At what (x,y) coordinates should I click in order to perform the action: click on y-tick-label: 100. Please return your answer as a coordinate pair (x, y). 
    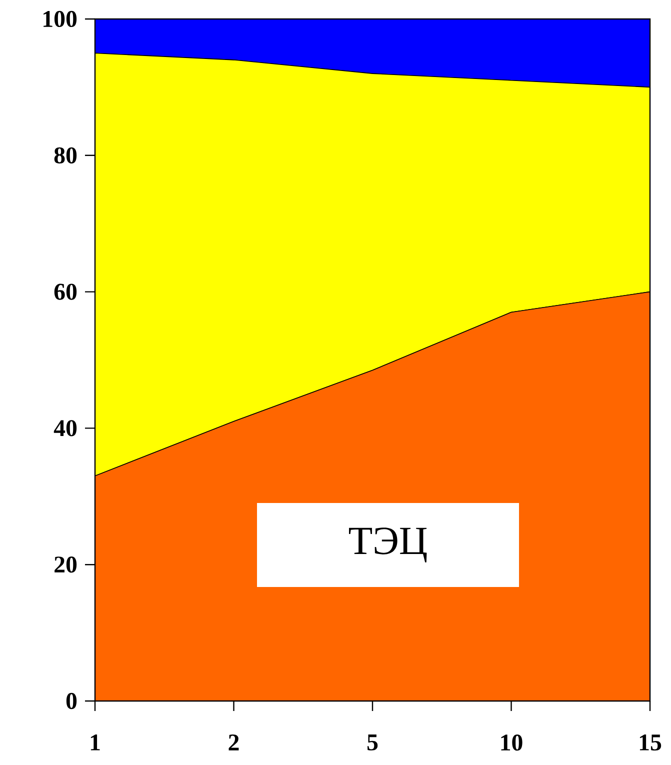
    Looking at the image, I should click on (60, 19).